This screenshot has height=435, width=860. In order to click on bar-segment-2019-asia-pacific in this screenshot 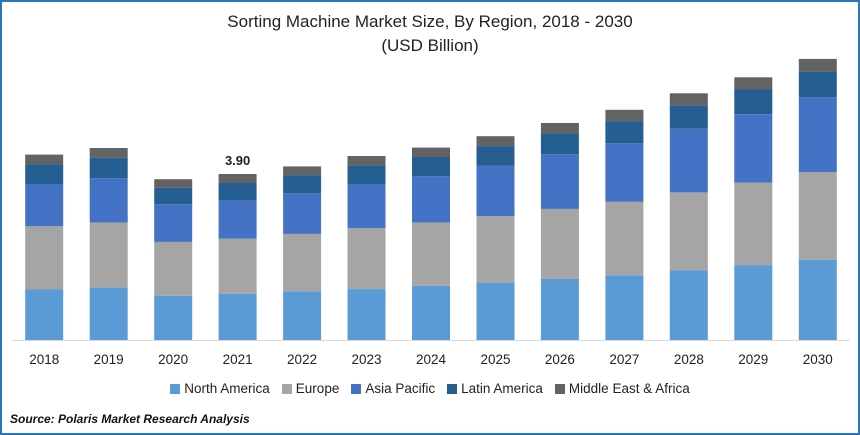, I will do `click(108, 200)`.